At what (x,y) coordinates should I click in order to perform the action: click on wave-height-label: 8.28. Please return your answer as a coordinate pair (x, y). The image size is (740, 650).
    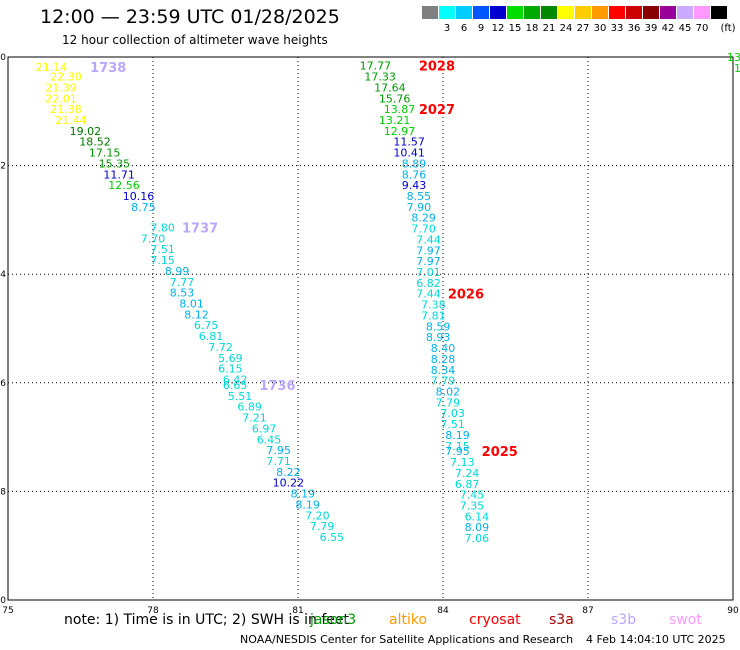
    Looking at the image, I should click on (443, 359).